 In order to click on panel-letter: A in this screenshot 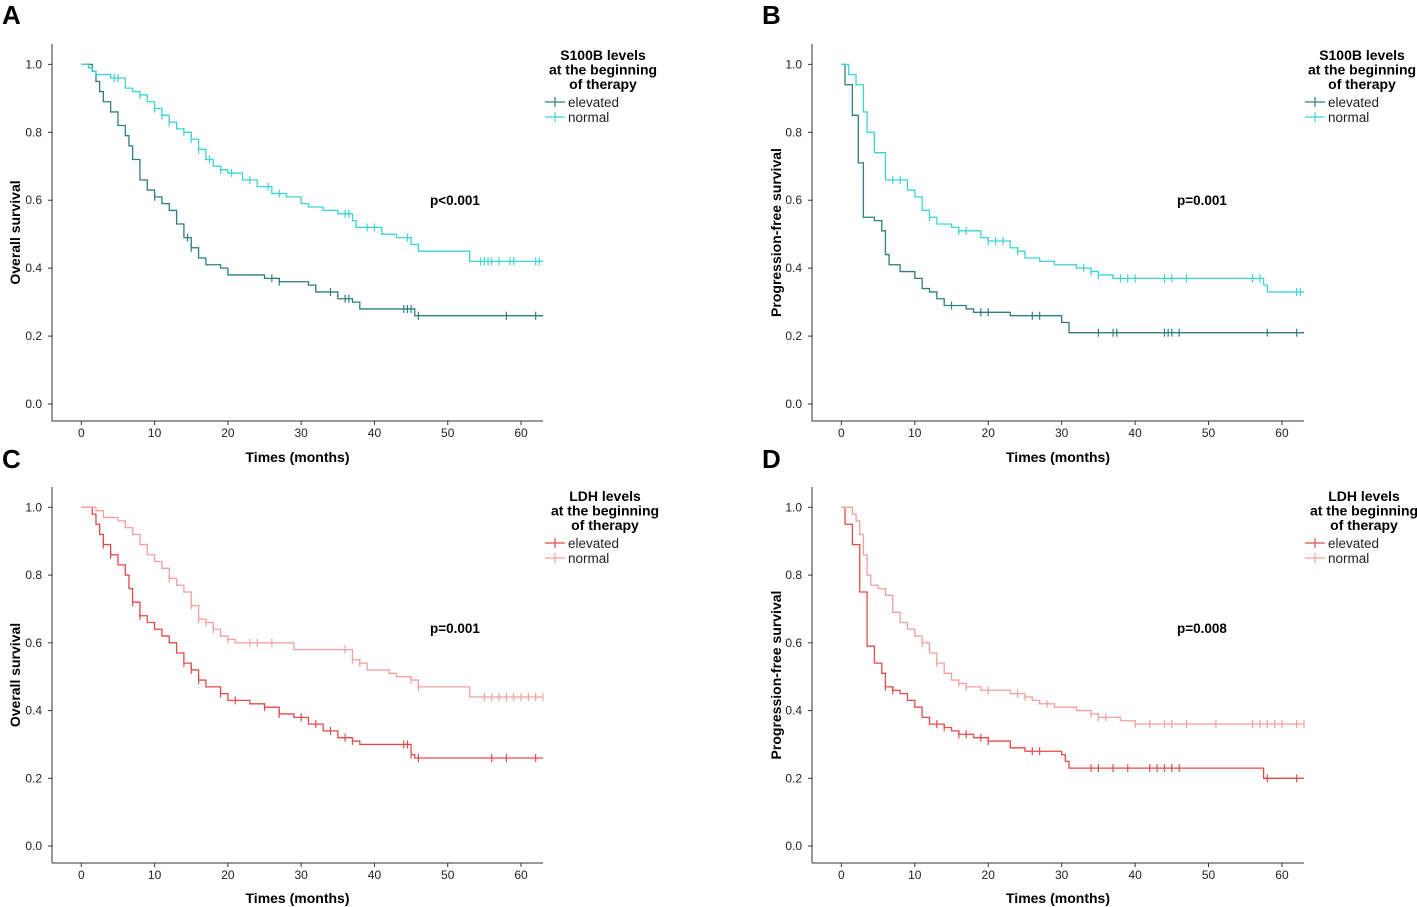, I will do `click(11, 15)`.